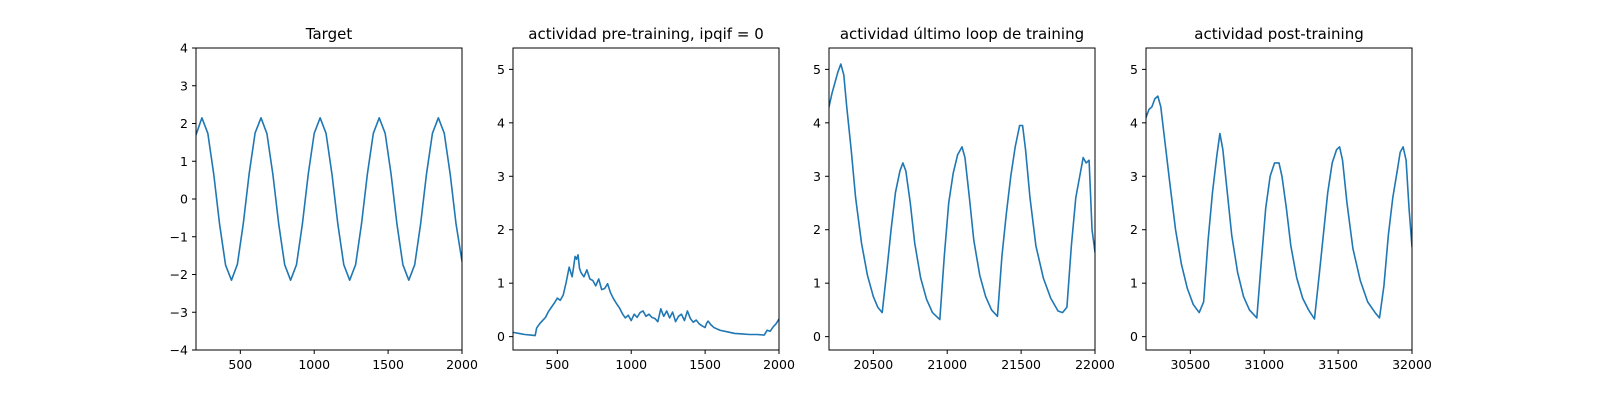  Describe the element at coordinates (179, 312) in the screenshot. I see `y-tick-label: −3` at that location.